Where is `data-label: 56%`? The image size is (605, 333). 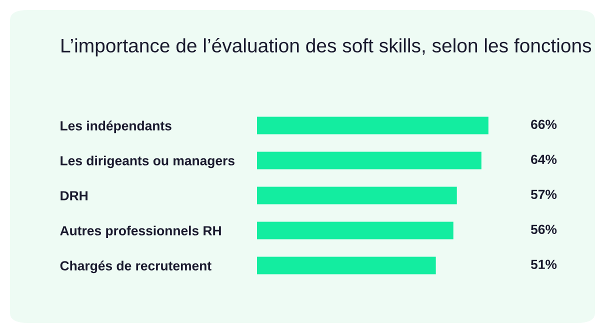 data-label: 56% is located at coordinates (543, 229).